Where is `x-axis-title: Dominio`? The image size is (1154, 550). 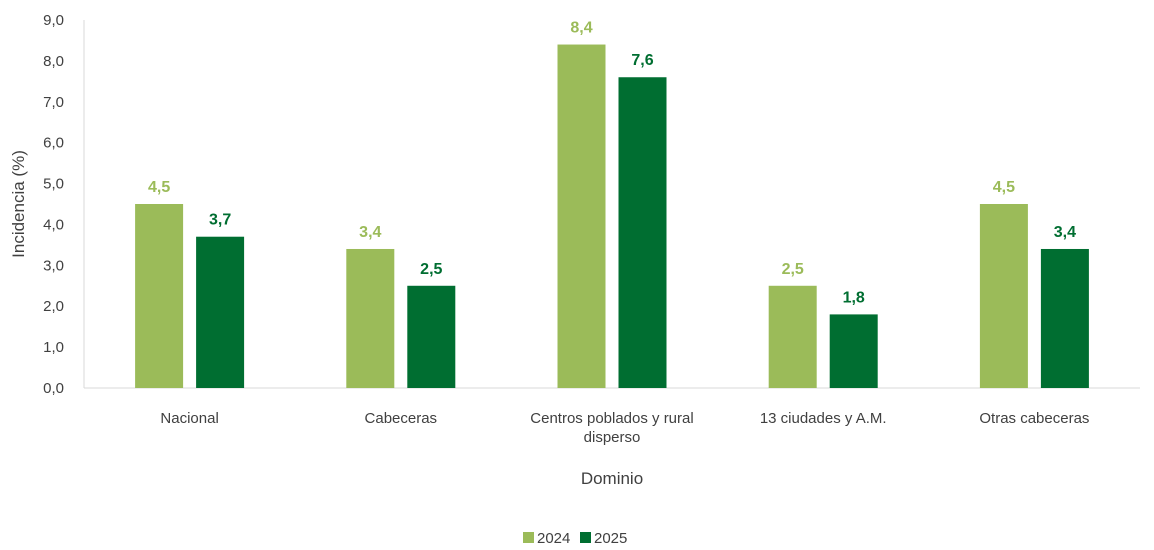
x-axis-title: Dominio is located at coordinates (612, 478).